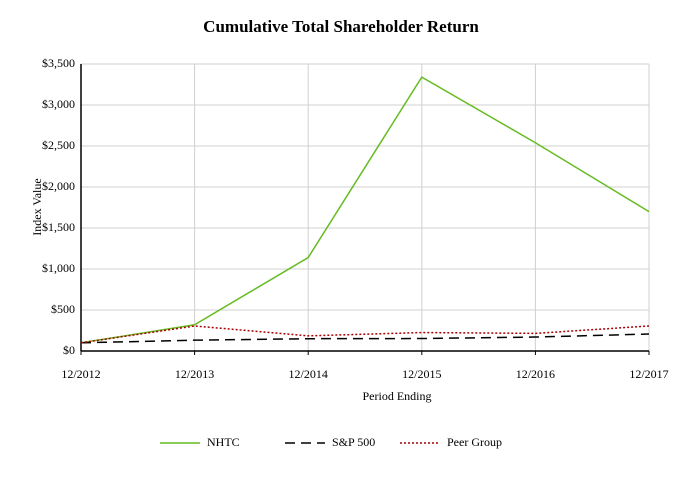  What do you see at coordinates (648, 374) in the screenshot?
I see `x-tick-label: 12/2017` at bounding box center [648, 374].